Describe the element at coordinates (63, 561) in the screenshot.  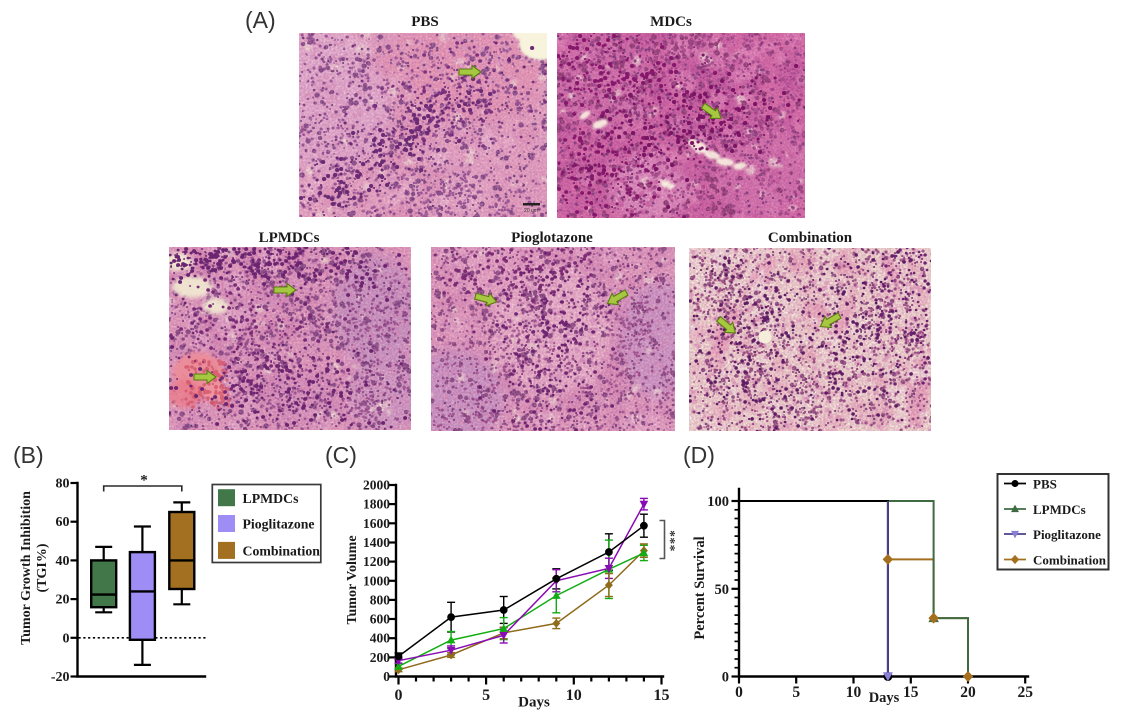
I see `svg-text: 40` at that location.